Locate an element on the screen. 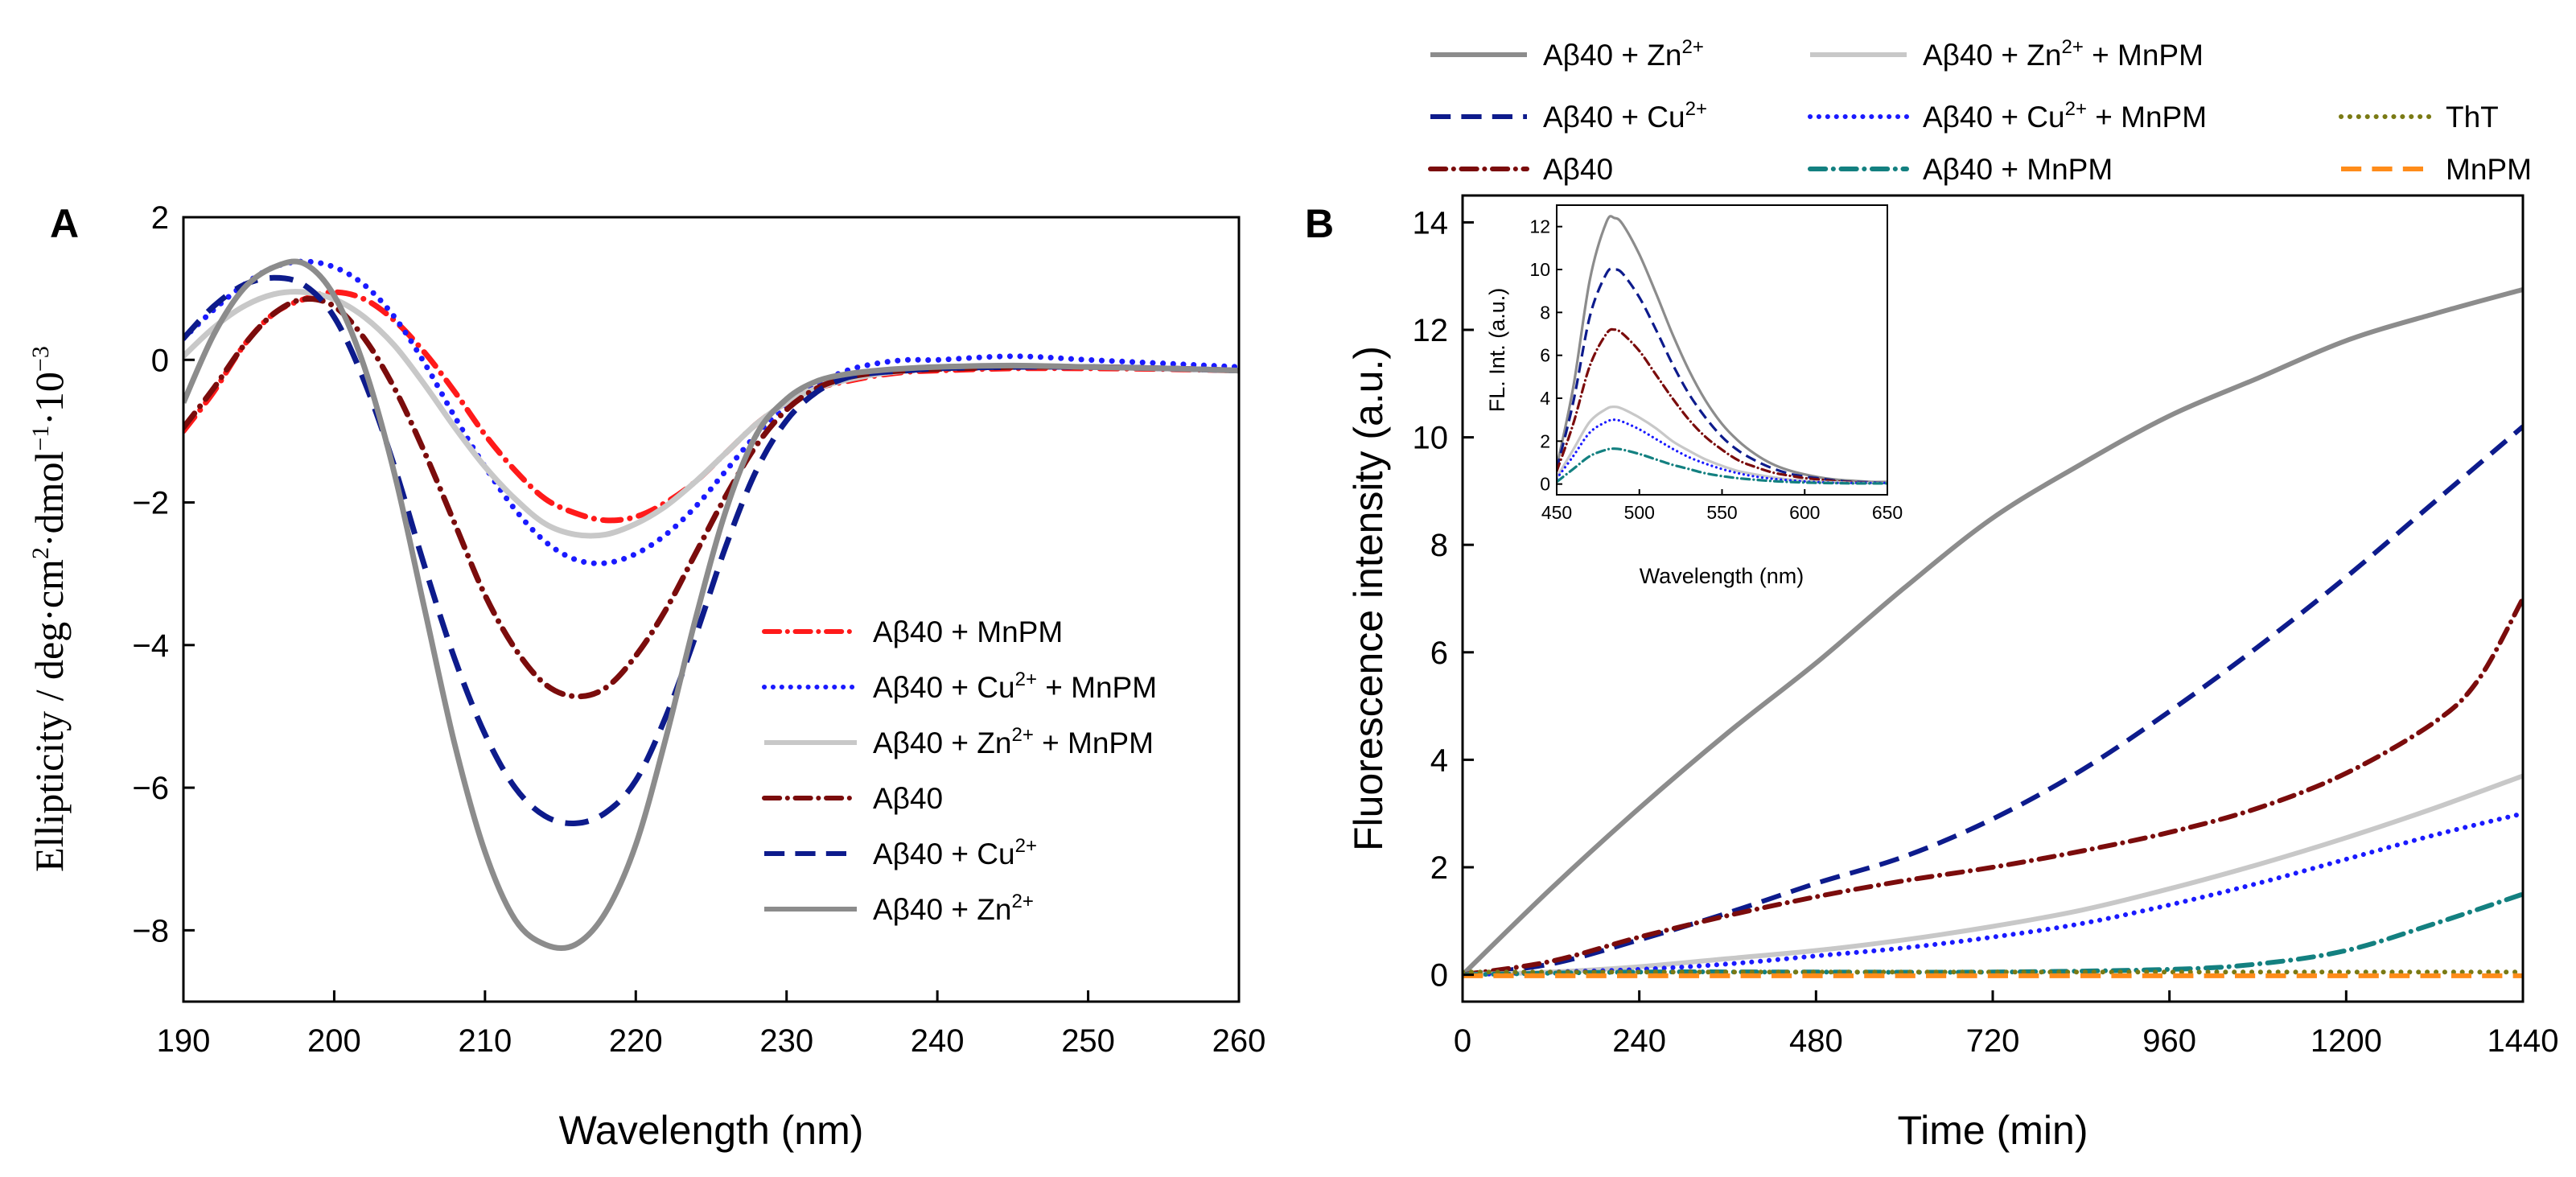 The image size is (2576, 1177). panel-b-y-tick-label: 14 is located at coordinates (1431, 223).